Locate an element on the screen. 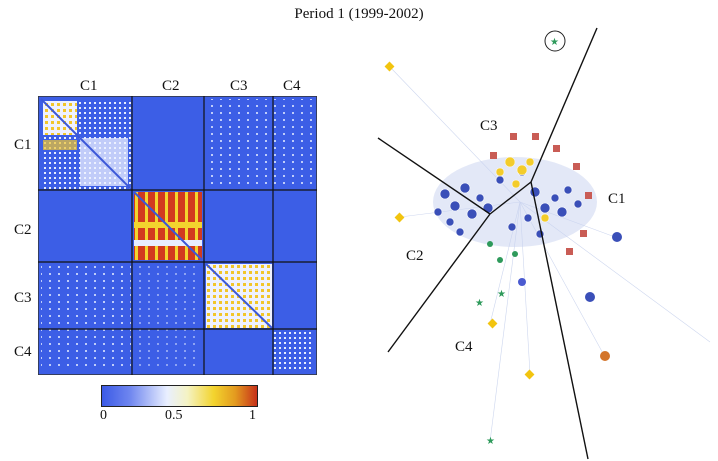 This screenshot has height=461, width=718. colorbar-tick-1: 1 is located at coordinates (252, 415).